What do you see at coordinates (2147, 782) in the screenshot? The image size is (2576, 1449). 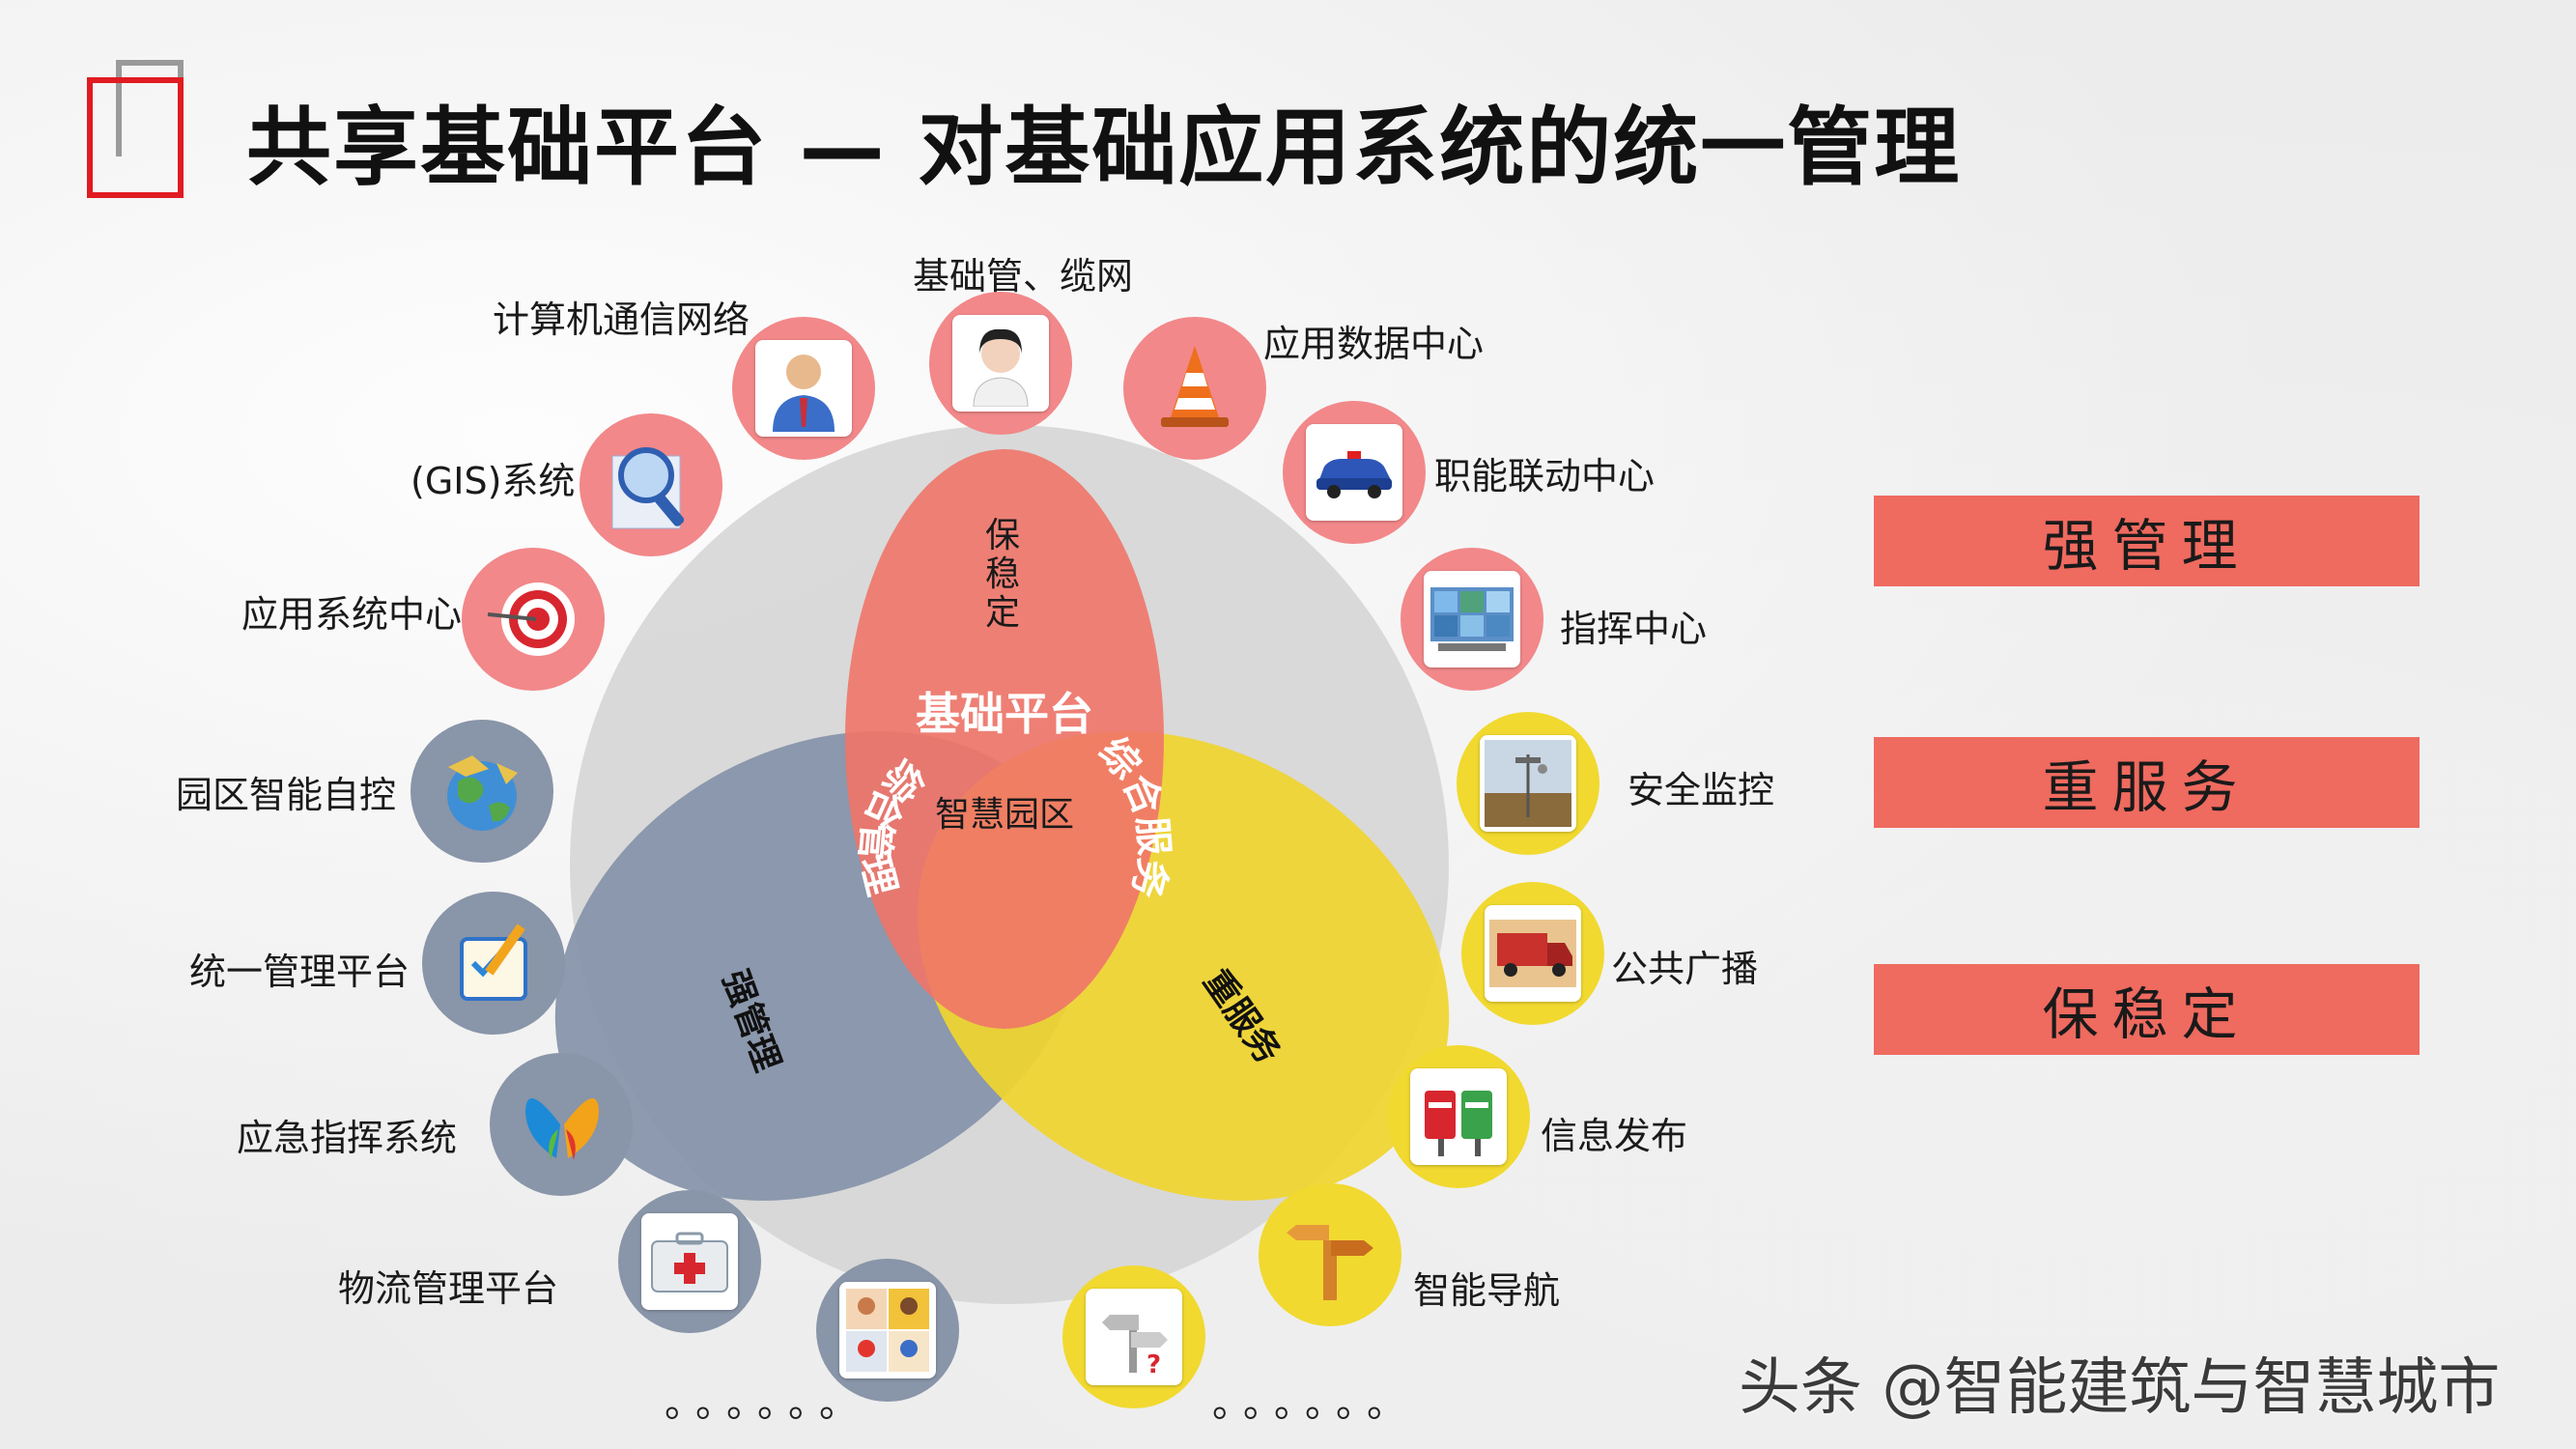 I see `tag-focus-service: 重服务` at bounding box center [2147, 782].